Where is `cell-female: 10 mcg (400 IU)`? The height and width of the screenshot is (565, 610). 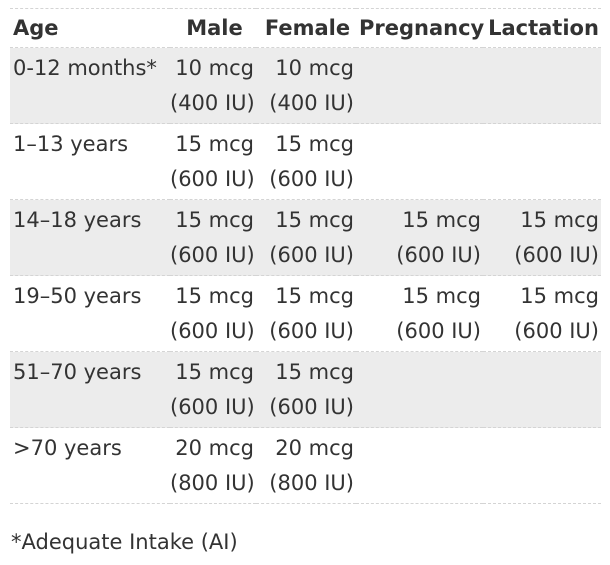 cell-female: 10 mcg (400 IU) is located at coordinates (306, 85).